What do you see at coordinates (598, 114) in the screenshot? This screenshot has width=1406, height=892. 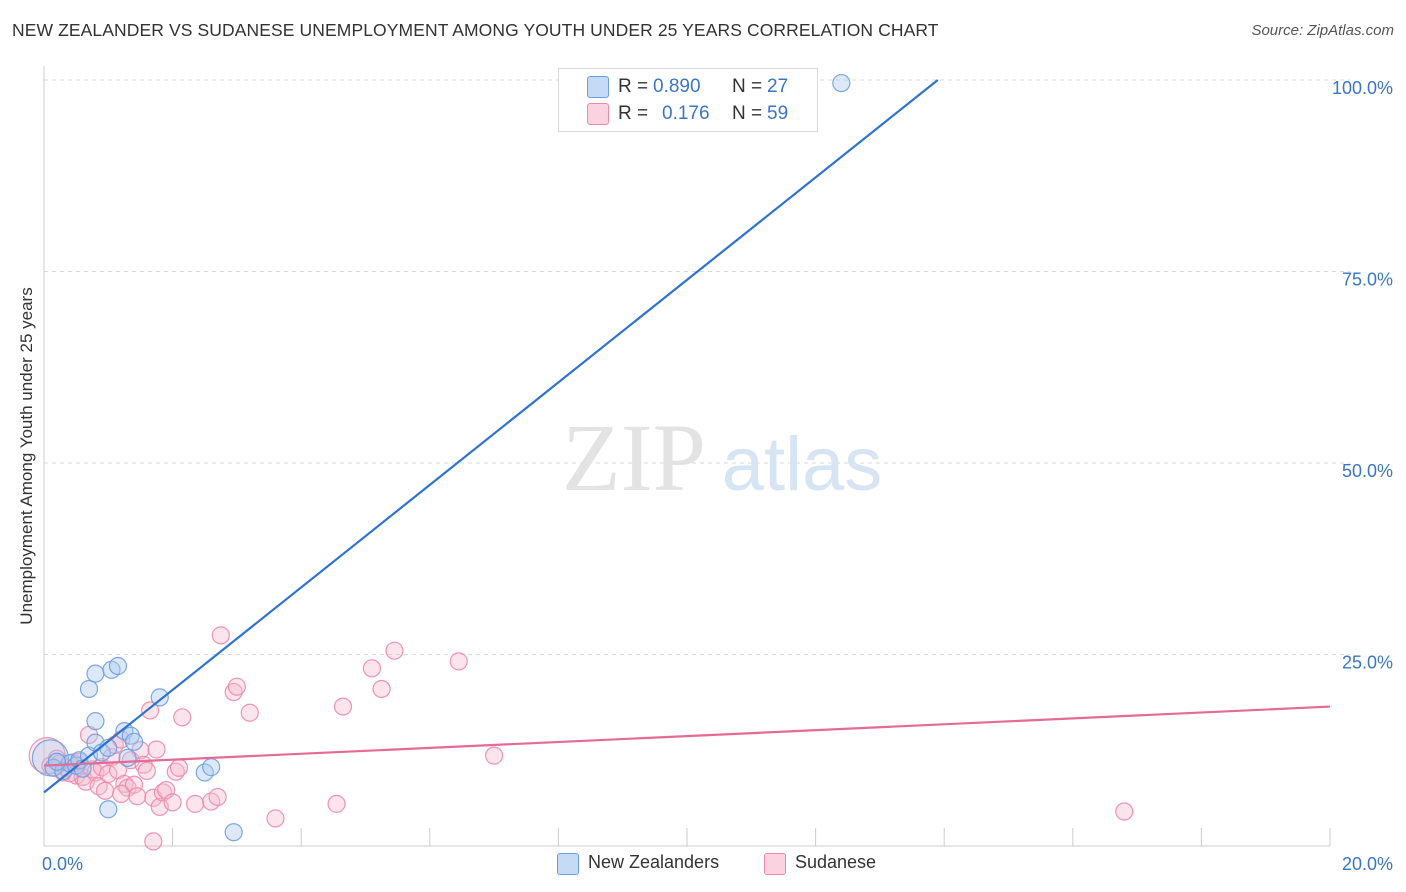 I see `legend-swatch-pink` at bounding box center [598, 114].